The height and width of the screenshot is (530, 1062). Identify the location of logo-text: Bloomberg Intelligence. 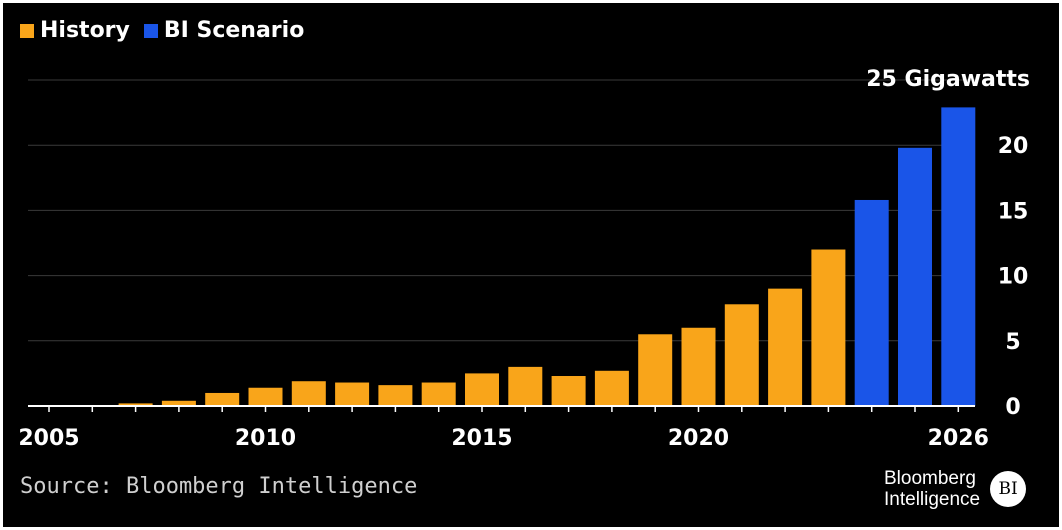
(932, 489).